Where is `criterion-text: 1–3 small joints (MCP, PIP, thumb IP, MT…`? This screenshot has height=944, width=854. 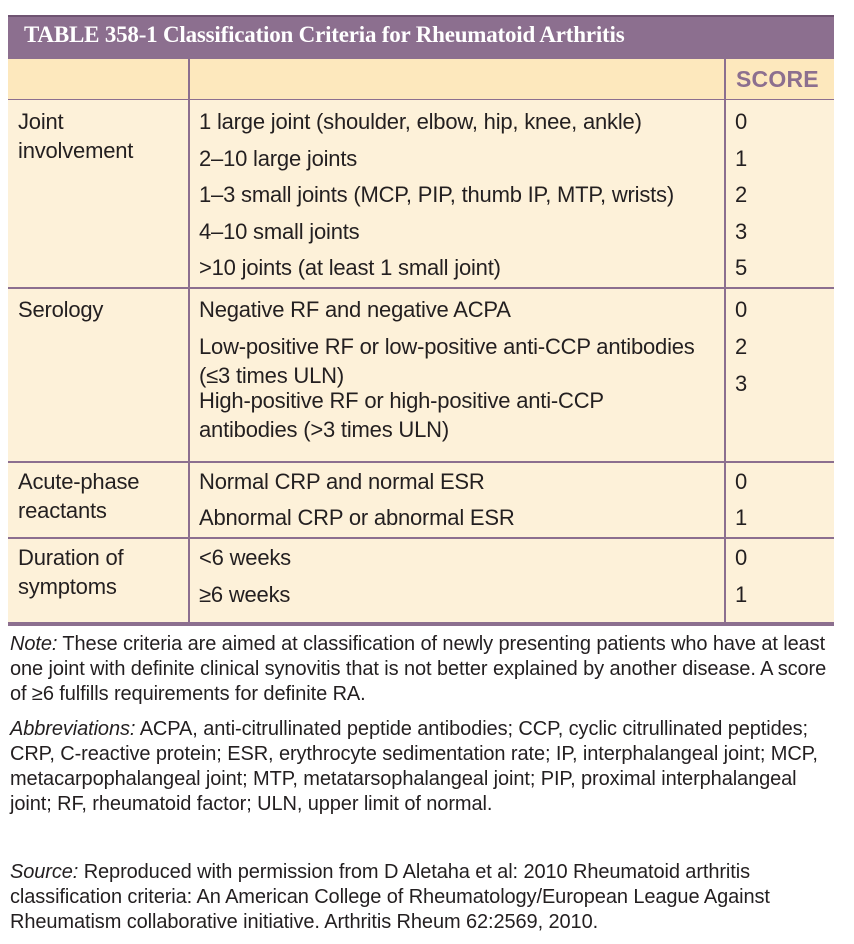
criterion-text: 1–3 small joints (MCP, PIP, thumb IP, MT… is located at coordinates (436, 194).